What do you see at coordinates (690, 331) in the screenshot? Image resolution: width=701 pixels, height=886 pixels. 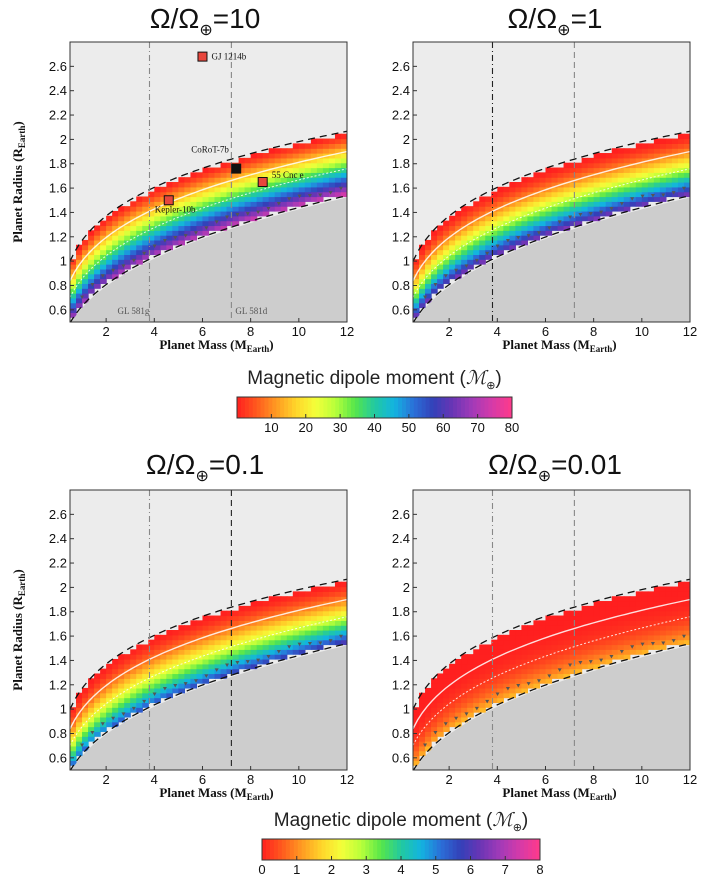 I see `x-tick-label: 12` at bounding box center [690, 331].